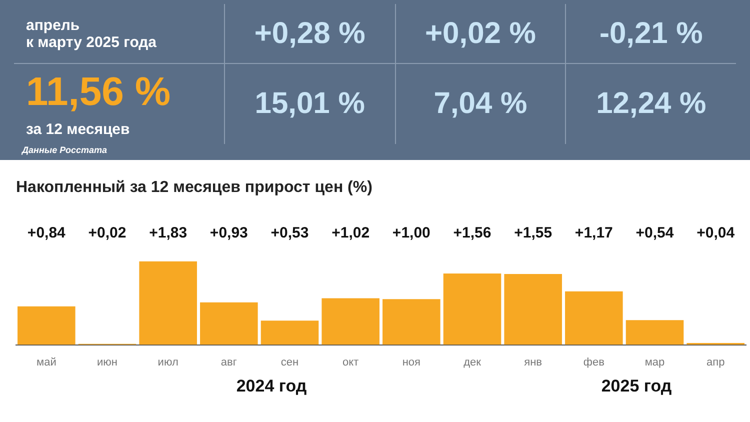 The image size is (750, 422). What do you see at coordinates (351, 233) in the screenshot?
I see `data-label: +1,02` at bounding box center [351, 233].